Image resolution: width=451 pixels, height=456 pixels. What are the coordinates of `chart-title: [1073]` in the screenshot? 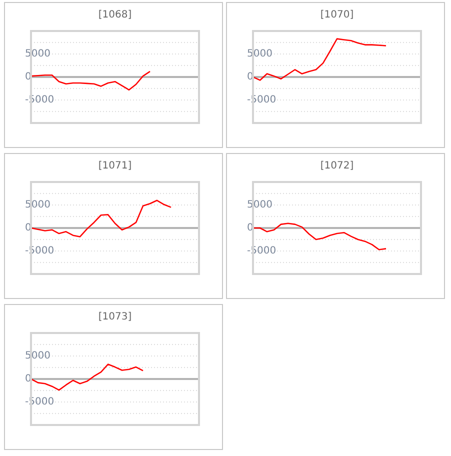 It's located at (115, 317).